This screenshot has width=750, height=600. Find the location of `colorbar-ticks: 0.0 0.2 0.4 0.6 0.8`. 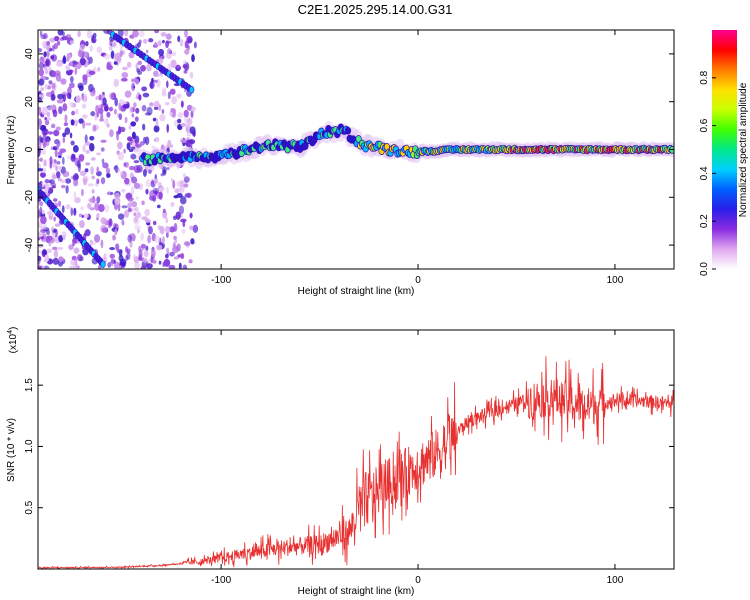

colorbar-ticks: 0.0 0.2 0.4 0.6 0.8 is located at coordinates (707, 173).